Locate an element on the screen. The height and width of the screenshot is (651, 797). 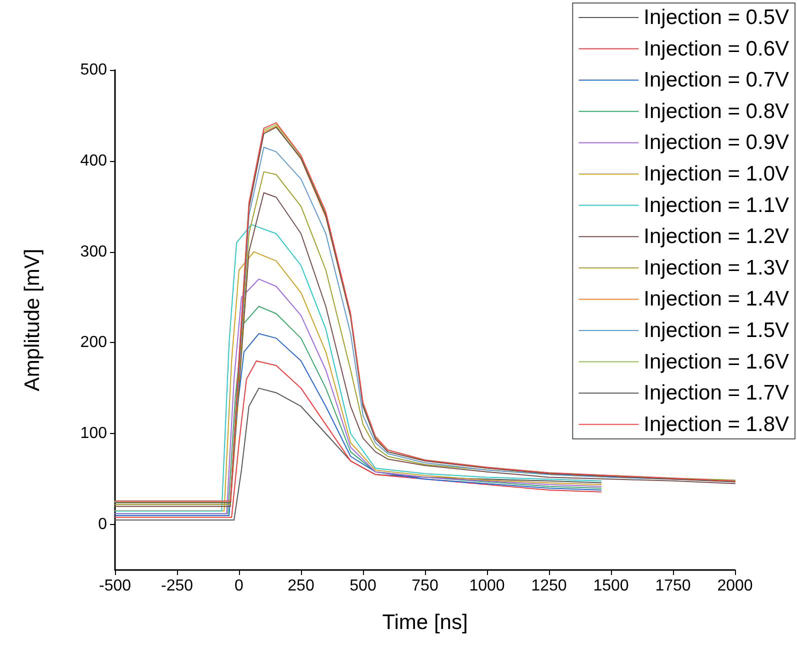
y-tick-label: 0 is located at coordinates (103, 525).